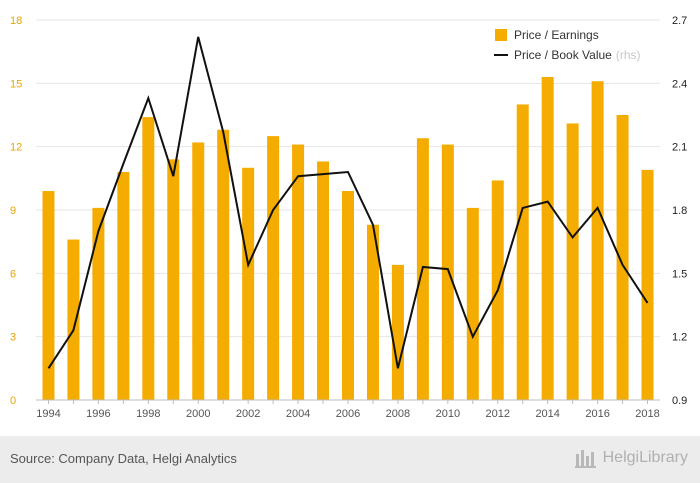 The width and height of the screenshot is (700, 483). What do you see at coordinates (16, 148) in the screenshot?
I see `left-tick-label: 12` at bounding box center [16, 148].